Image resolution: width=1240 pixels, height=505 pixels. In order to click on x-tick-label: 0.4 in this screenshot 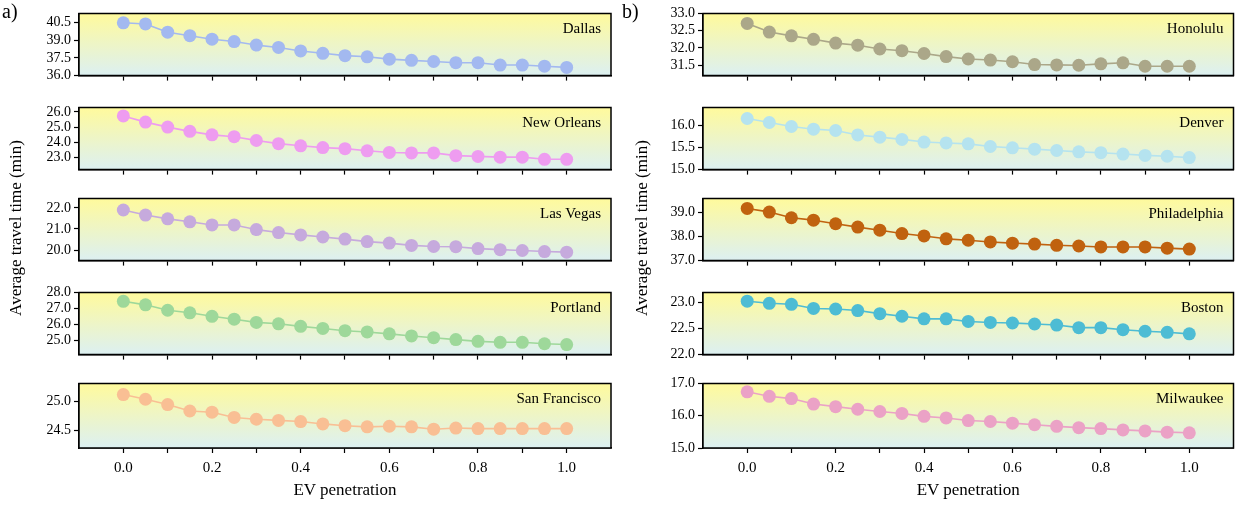, I will do `click(924, 466)`.